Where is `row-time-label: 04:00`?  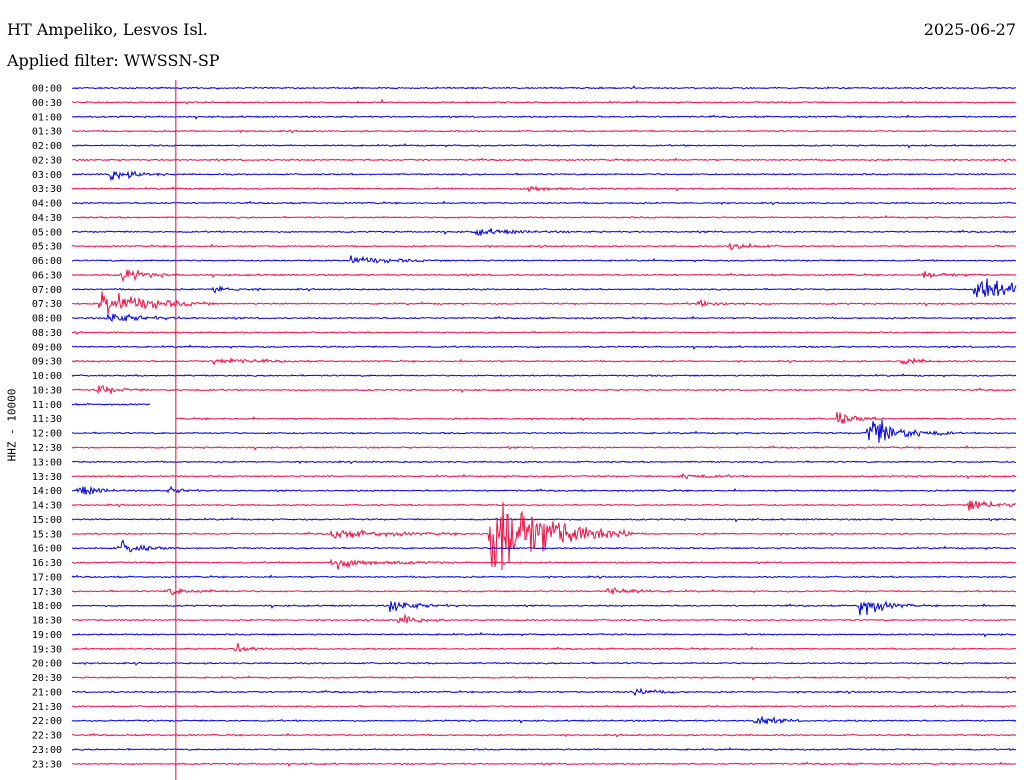 row-time-label: 04:00 is located at coordinates (47, 204).